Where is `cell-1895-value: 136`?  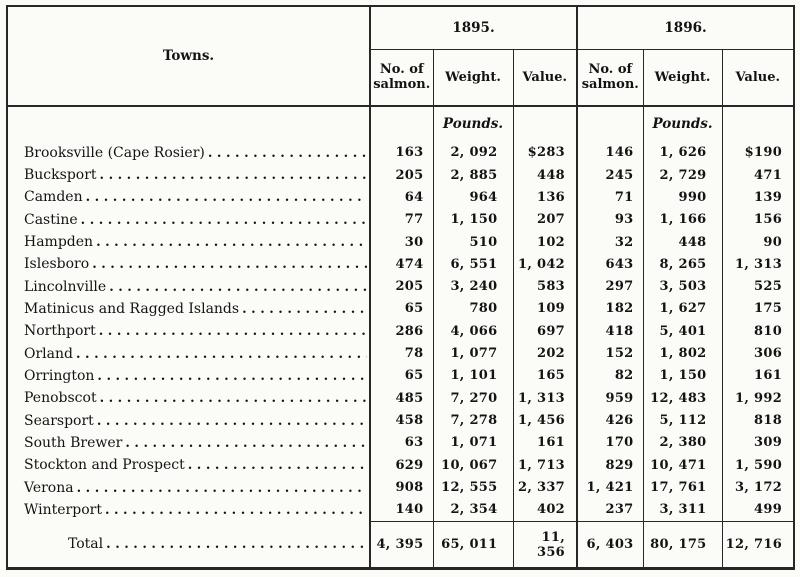 cell-1895-value: 136 is located at coordinates (545, 197).